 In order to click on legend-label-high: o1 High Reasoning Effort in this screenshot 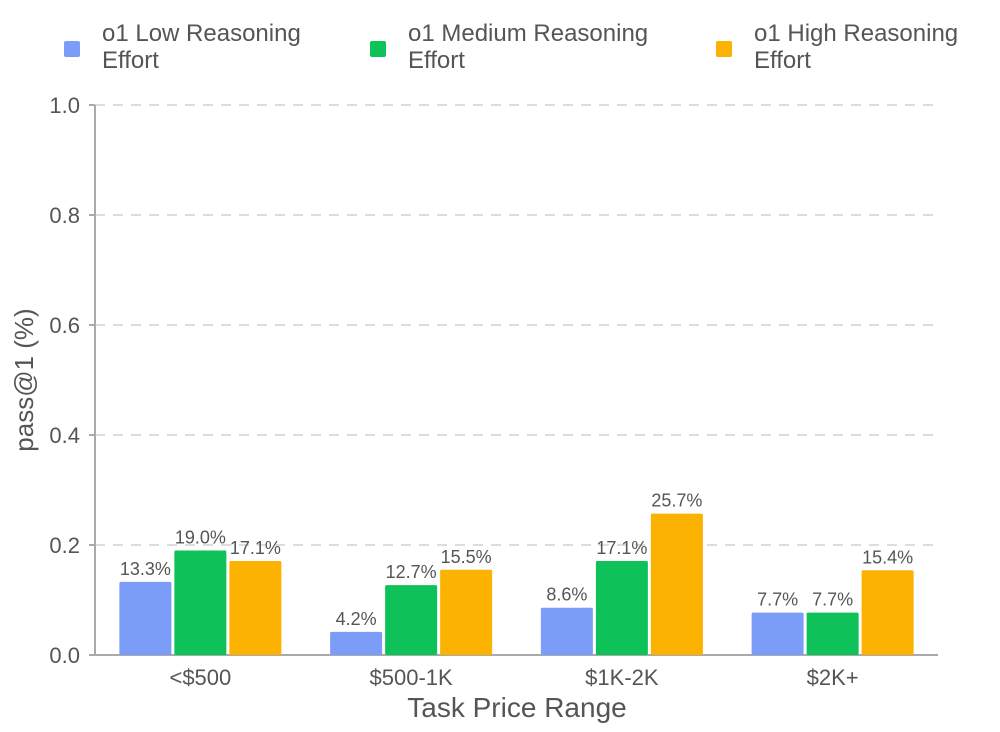, I will do `click(856, 47)`.